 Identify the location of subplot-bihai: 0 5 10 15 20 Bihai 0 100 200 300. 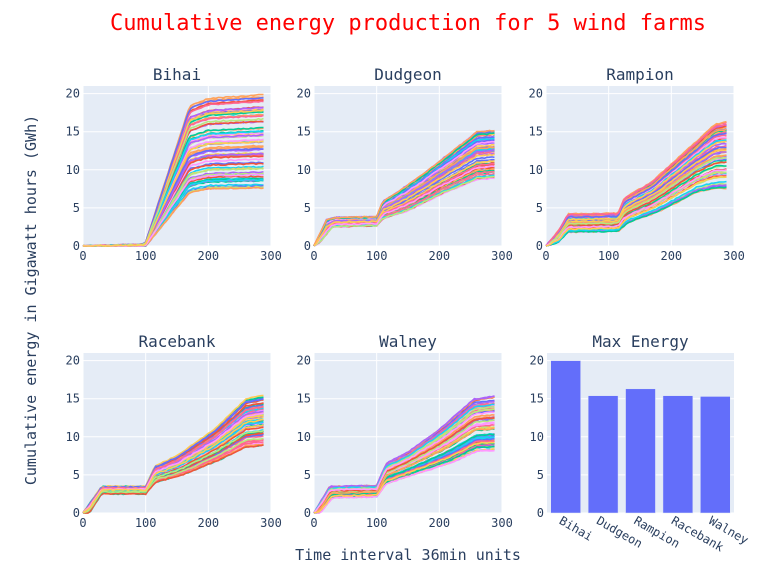
(174, 164).